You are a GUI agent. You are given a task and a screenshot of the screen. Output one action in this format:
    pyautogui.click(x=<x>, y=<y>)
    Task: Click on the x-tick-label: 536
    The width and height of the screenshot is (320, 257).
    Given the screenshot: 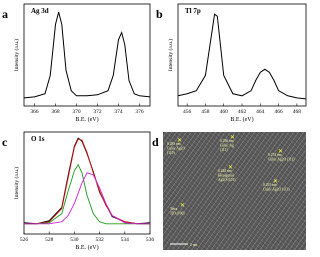 What is the action you would take?
    pyautogui.click(x=150, y=240)
    